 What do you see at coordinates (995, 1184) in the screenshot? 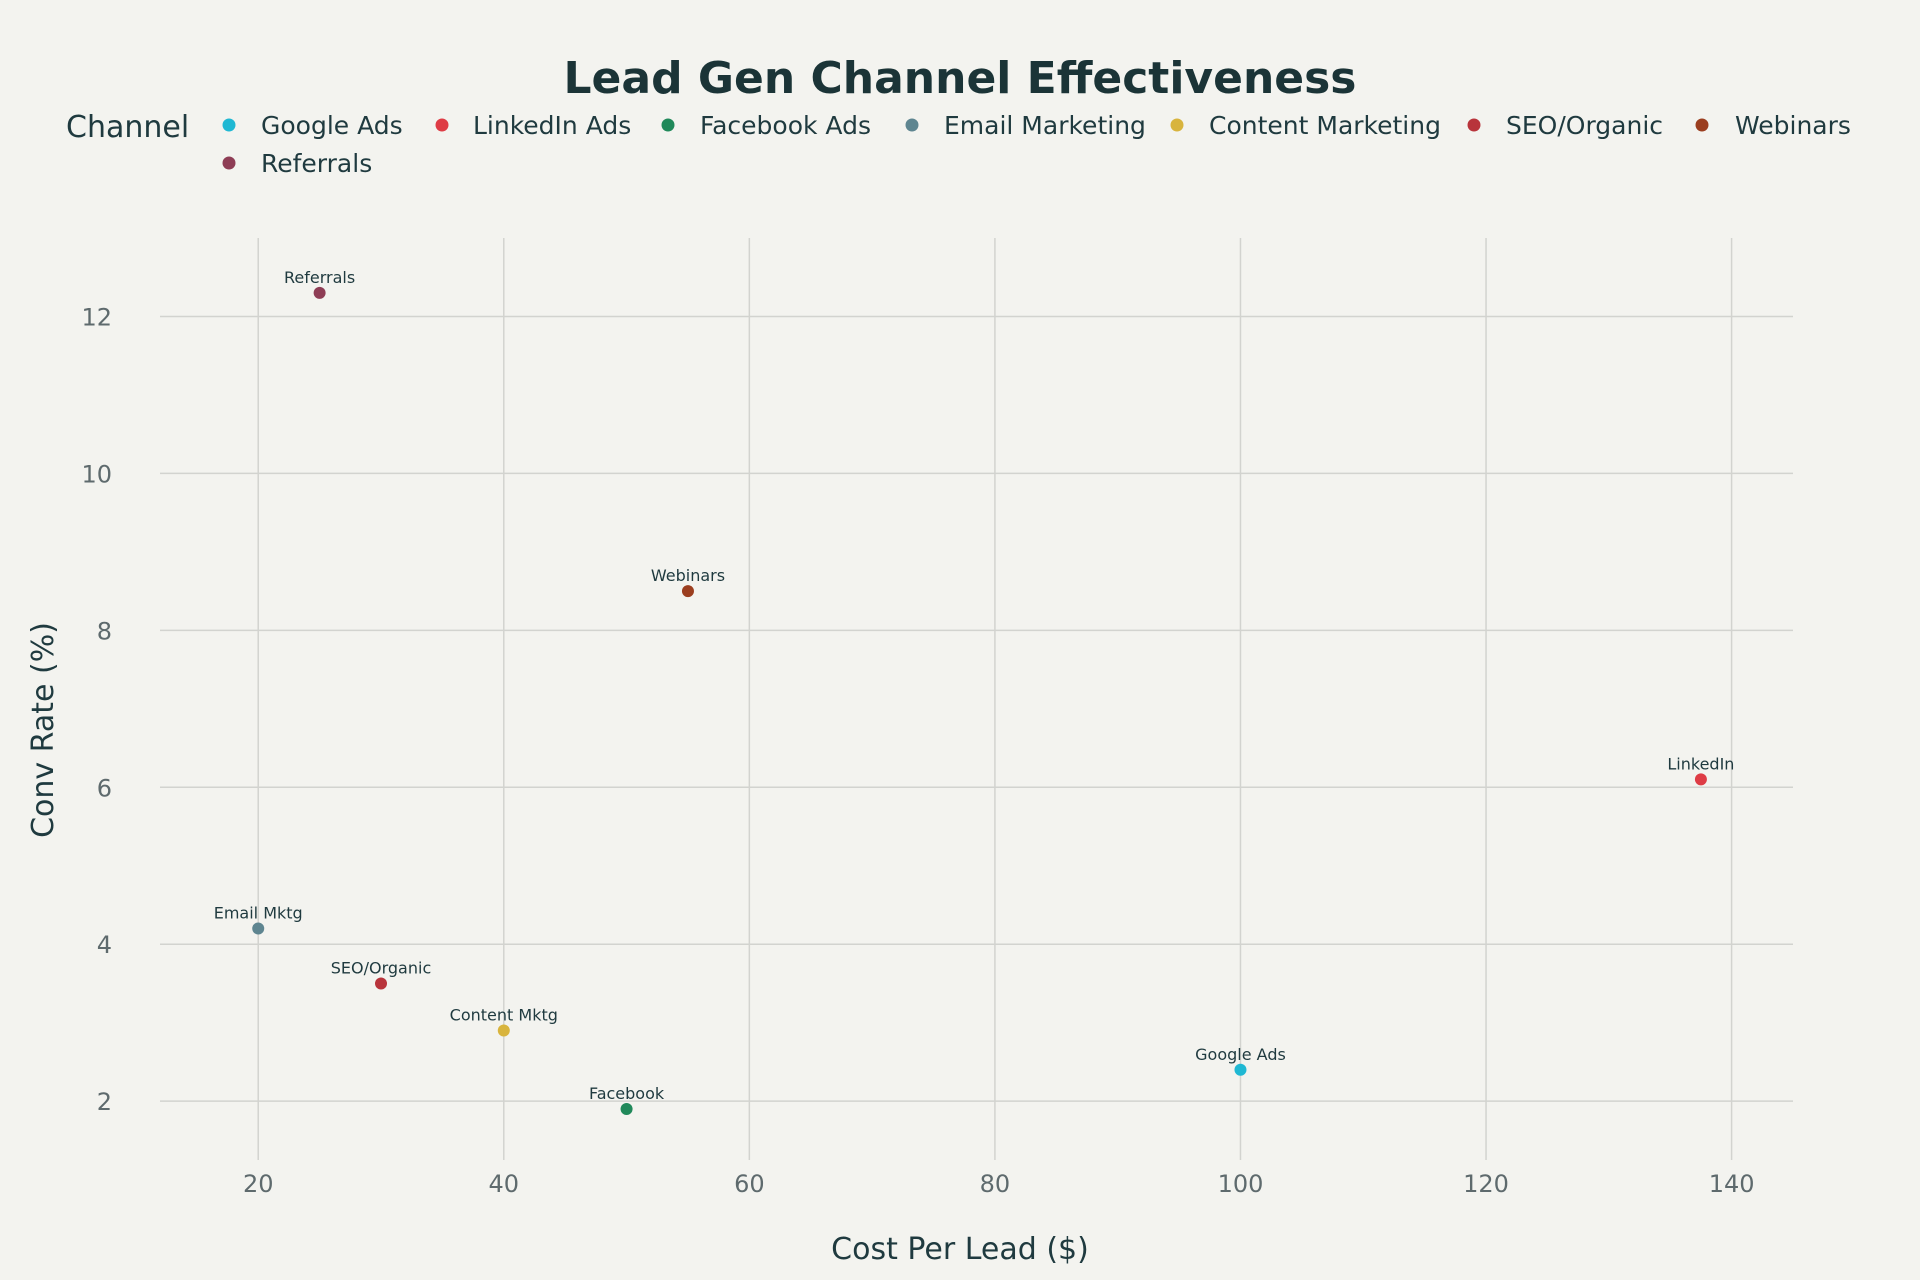
I see `x-tick-label: 80` at bounding box center [995, 1184].